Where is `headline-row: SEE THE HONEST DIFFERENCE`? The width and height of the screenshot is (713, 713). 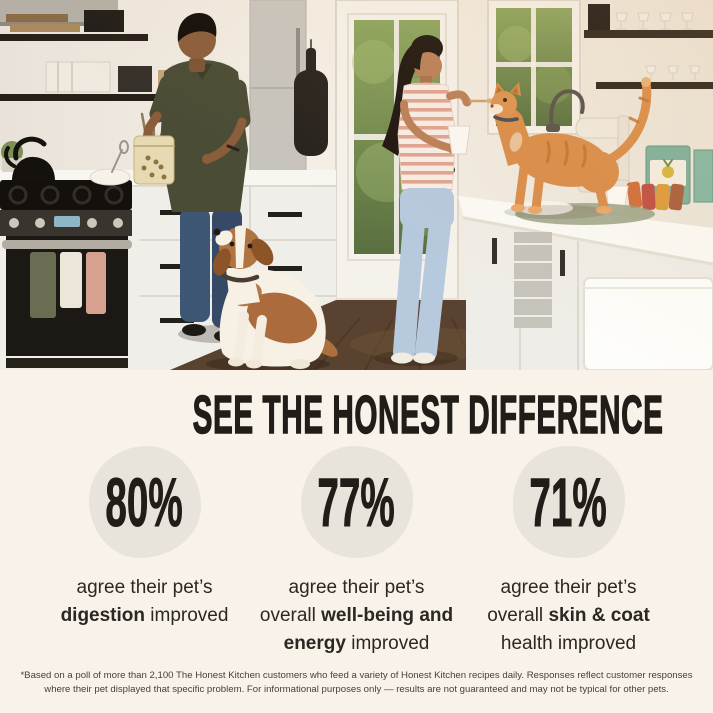 headline-row: SEE THE HONEST DIFFERENCE is located at coordinates (356, 415).